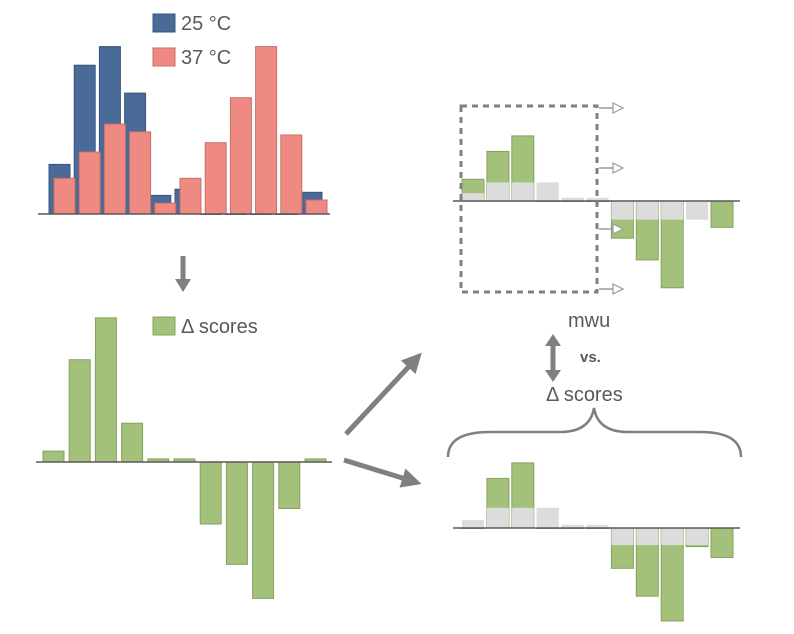 The width and height of the screenshot is (794, 634). Describe the element at coordinates (164, 57) in the screenshot. I see `legend-swatch-37c` at that location.